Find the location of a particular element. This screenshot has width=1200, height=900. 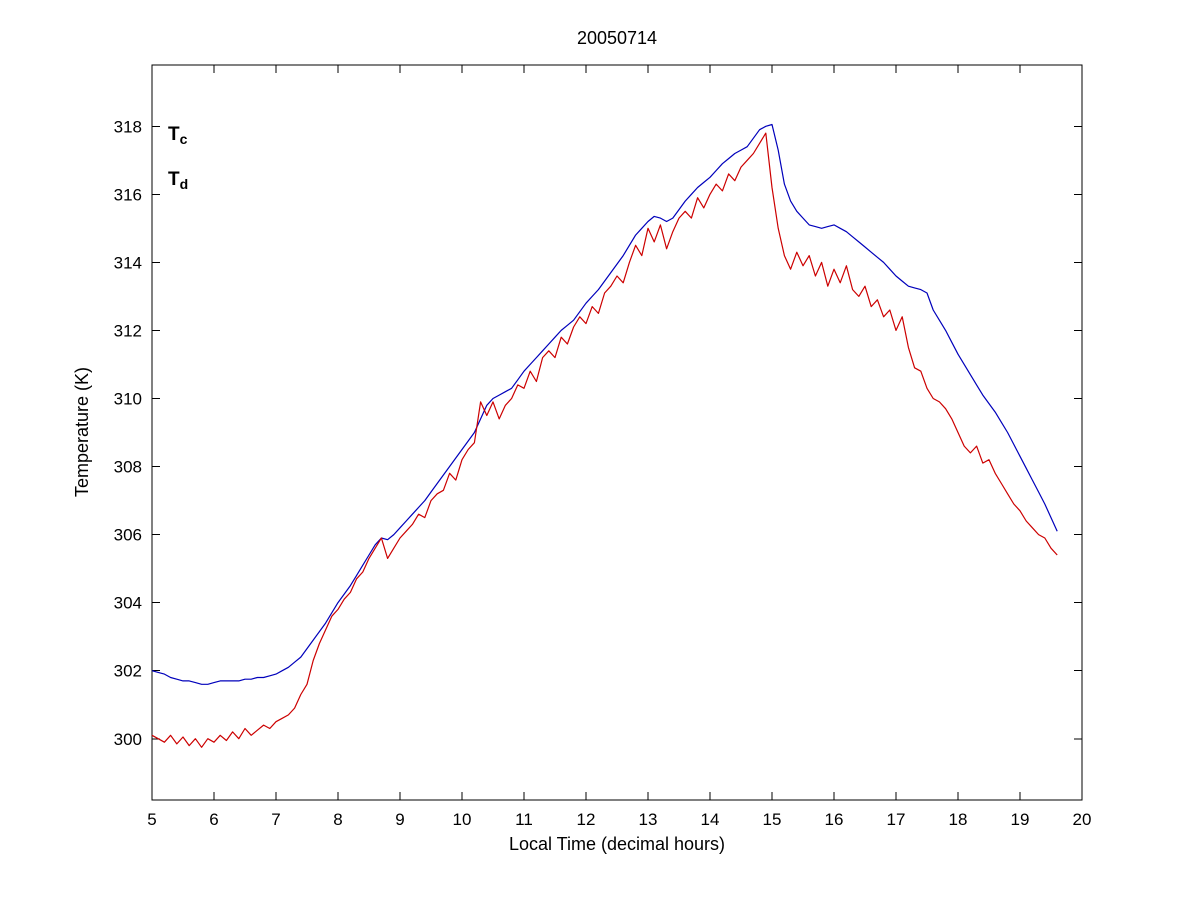

y-tick-label: 314 is located at coordinates (128, 262).